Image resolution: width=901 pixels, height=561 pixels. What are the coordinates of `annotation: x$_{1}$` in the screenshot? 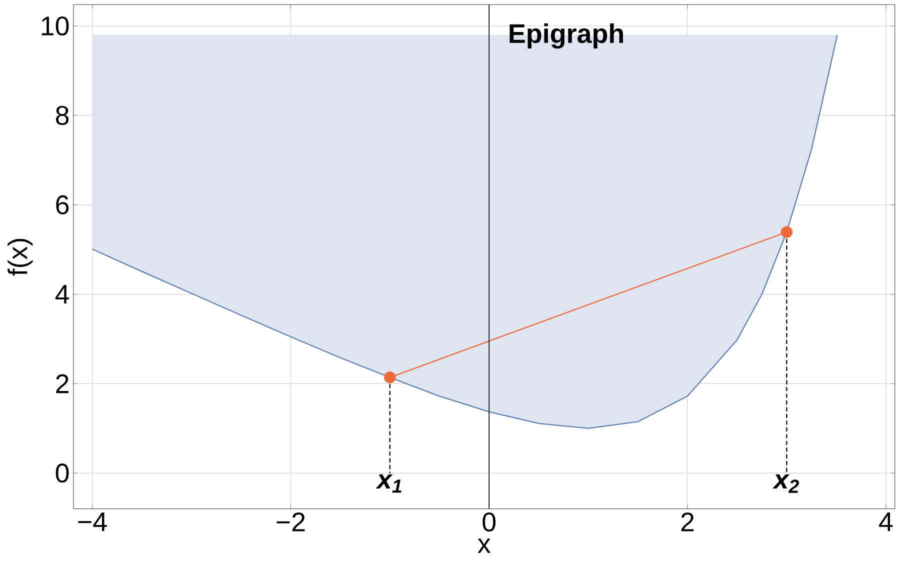 It's located at (389, 483).